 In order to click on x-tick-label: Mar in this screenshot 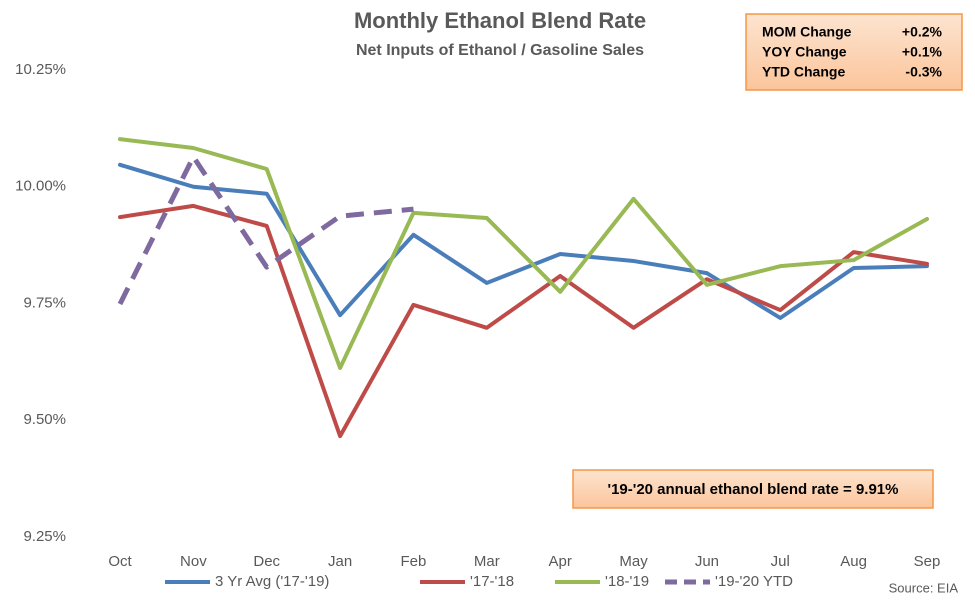, I will do `click(487, 561)`.